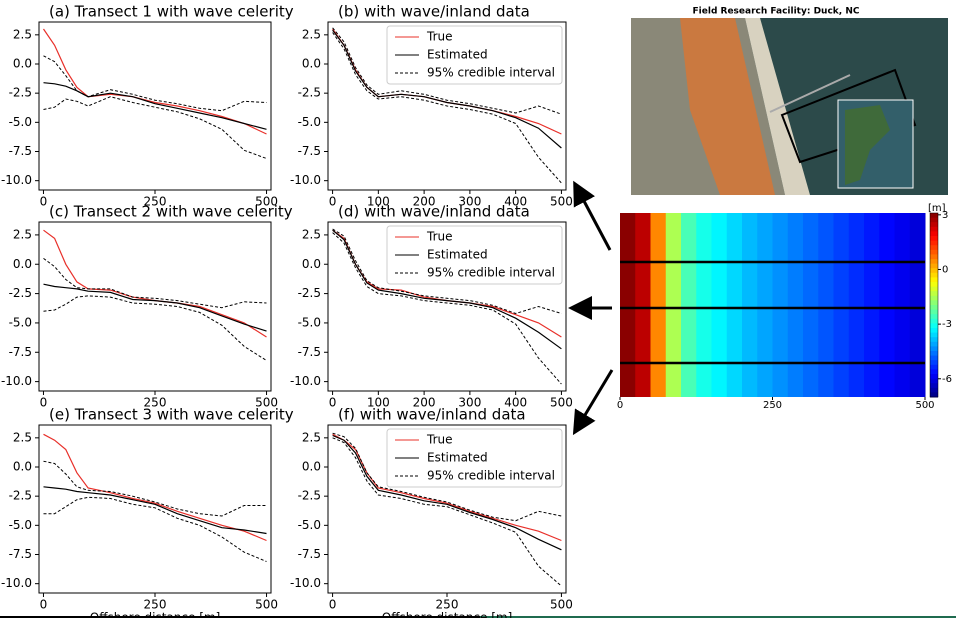  I want to click on satellite-map, so click(789, 106).